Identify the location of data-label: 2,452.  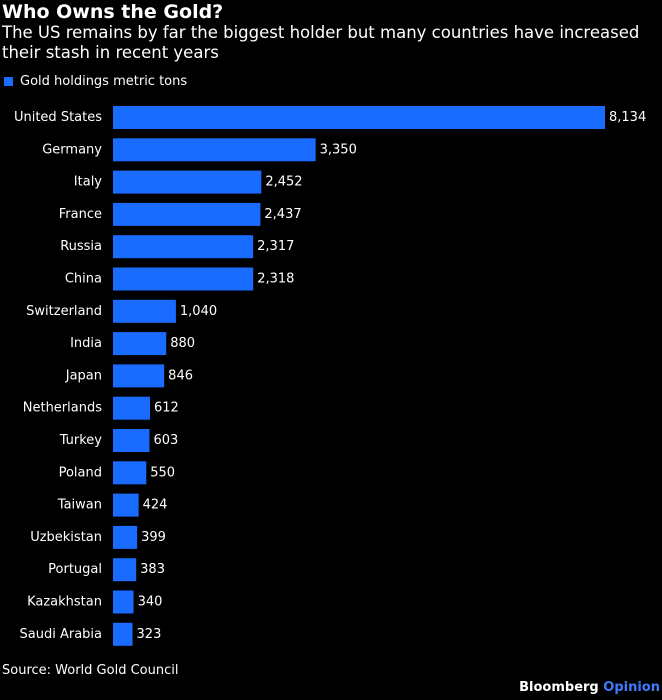
(283, 182).